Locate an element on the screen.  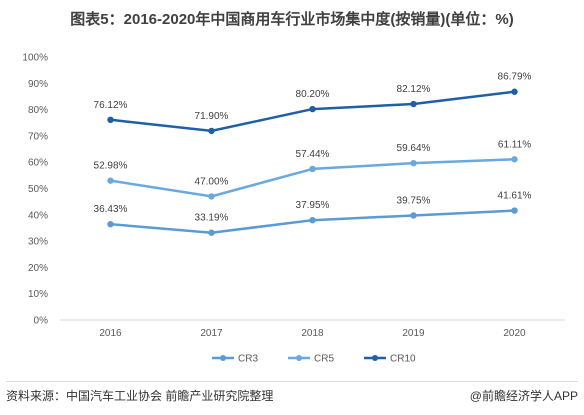
x-tick-label: 2019 is located at coordinates (413, 333).